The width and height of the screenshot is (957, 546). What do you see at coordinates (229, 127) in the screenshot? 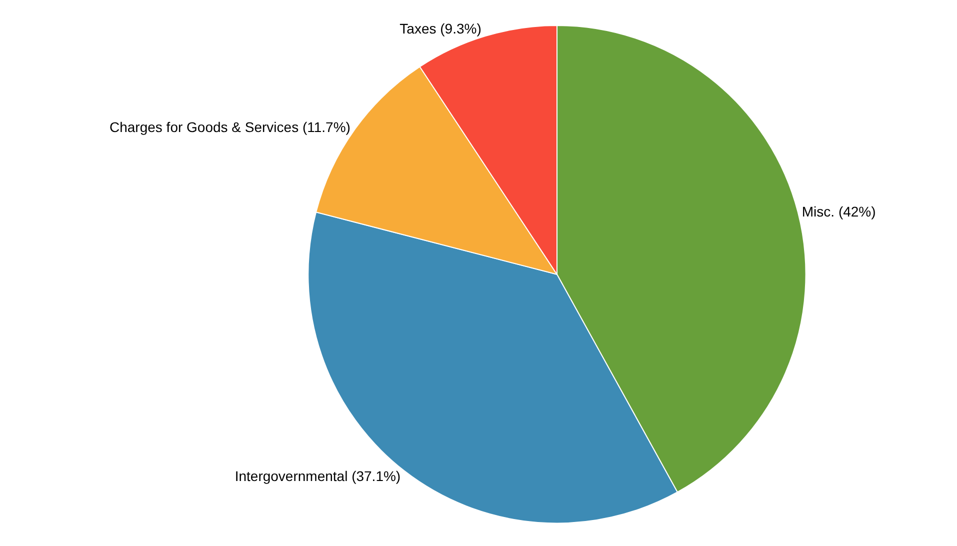
I see `slice-label: Charges for Goods & Services (11.7%)` at bounding box center [229, 127].